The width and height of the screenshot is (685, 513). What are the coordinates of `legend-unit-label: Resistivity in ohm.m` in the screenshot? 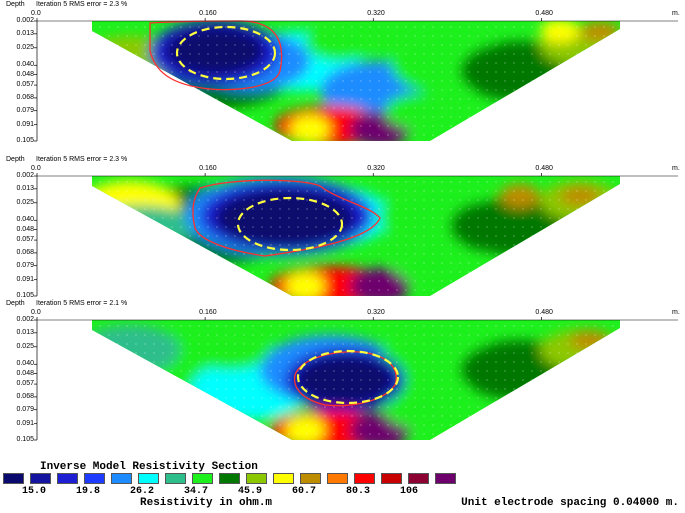 It's located at (206, 503).